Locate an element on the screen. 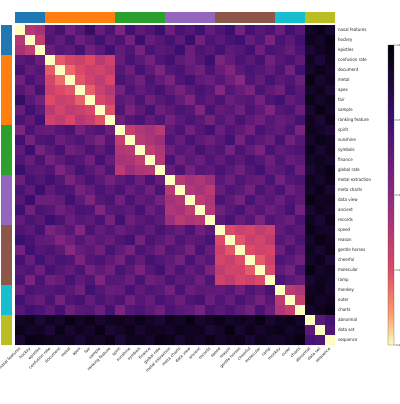 This screenshot has height=404, width=400. col-color is located at coordinates (50, 17).